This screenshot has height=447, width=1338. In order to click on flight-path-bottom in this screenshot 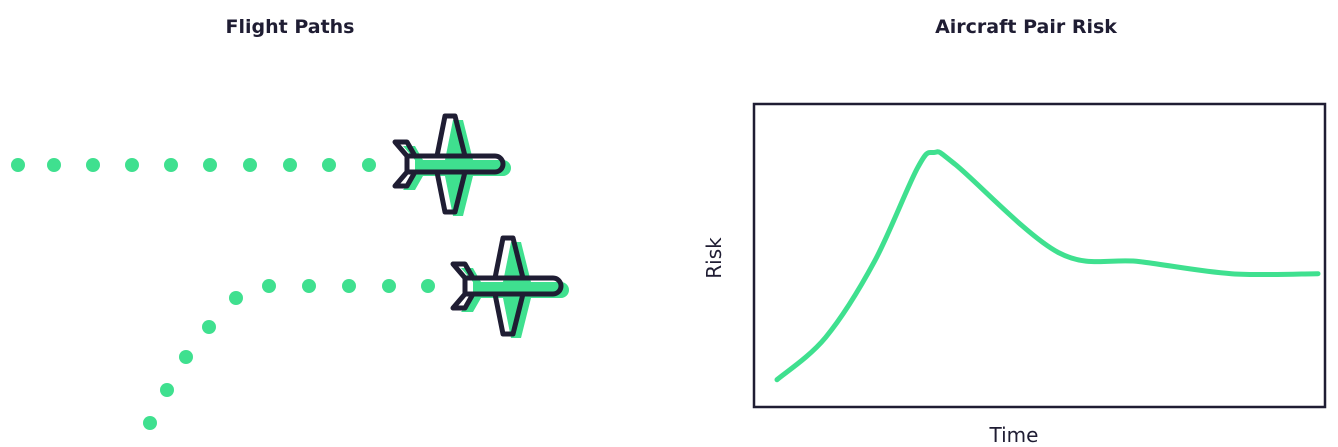, I will do `click(289, 354)`.